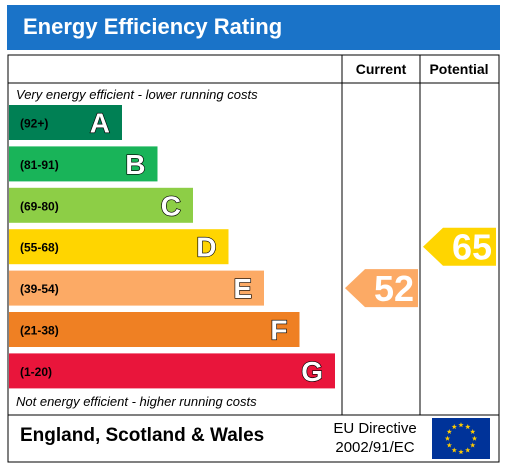 The image size is (509, 467). I want to click on band-bar-g, so click(172, 371).